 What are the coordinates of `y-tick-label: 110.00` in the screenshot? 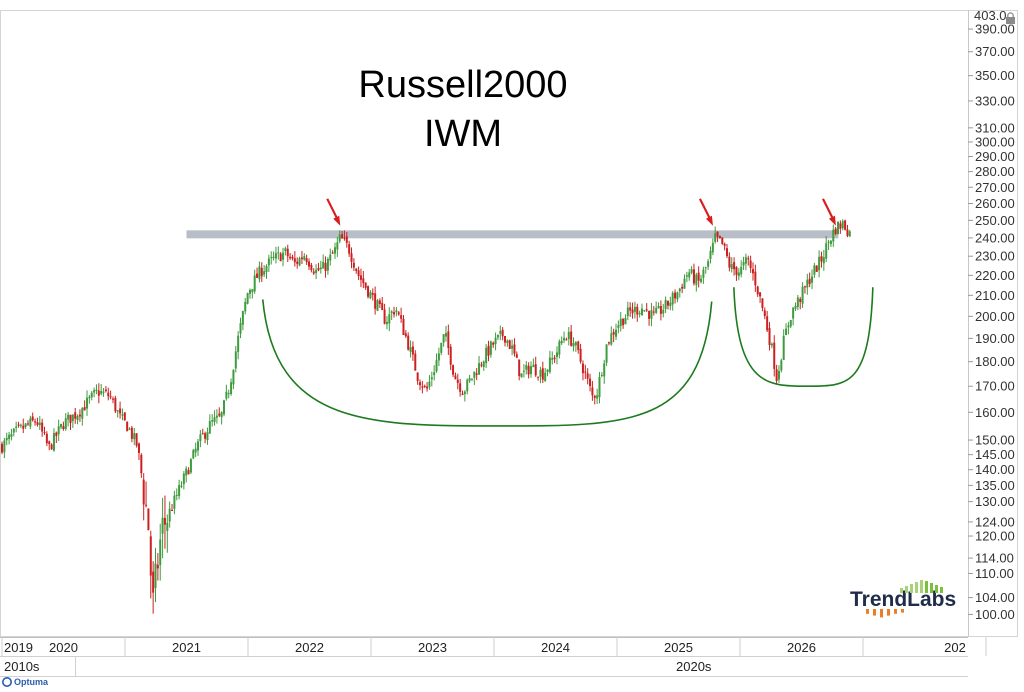 It's located at (994, 573).